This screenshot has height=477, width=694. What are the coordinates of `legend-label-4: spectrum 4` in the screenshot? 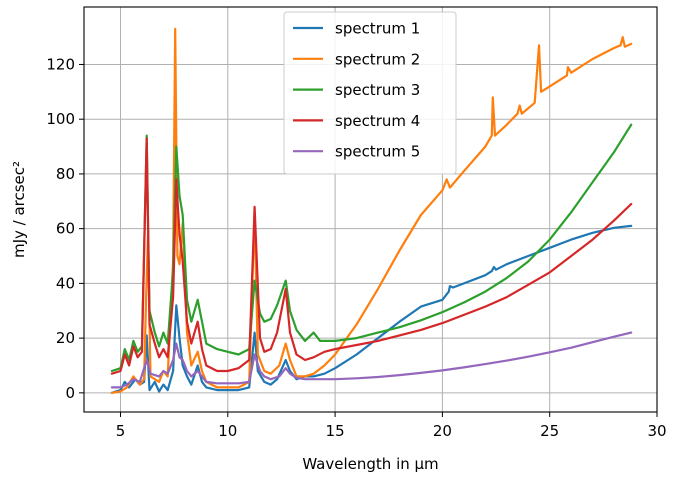 It's located at (377, 121).